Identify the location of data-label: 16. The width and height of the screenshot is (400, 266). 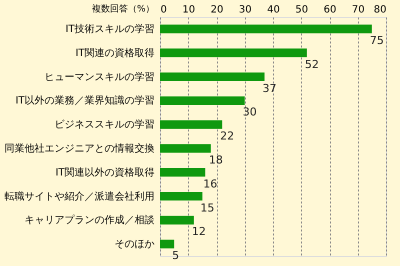
(210, 183).